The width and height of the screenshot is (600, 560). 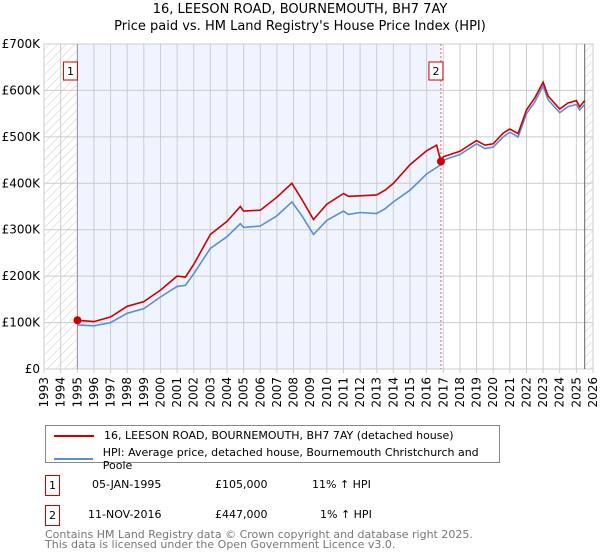 What do you see at coordinates (327, 392) in the screenshot?
I see `x-tick-label: 2010` at bounding box center [327, 392].